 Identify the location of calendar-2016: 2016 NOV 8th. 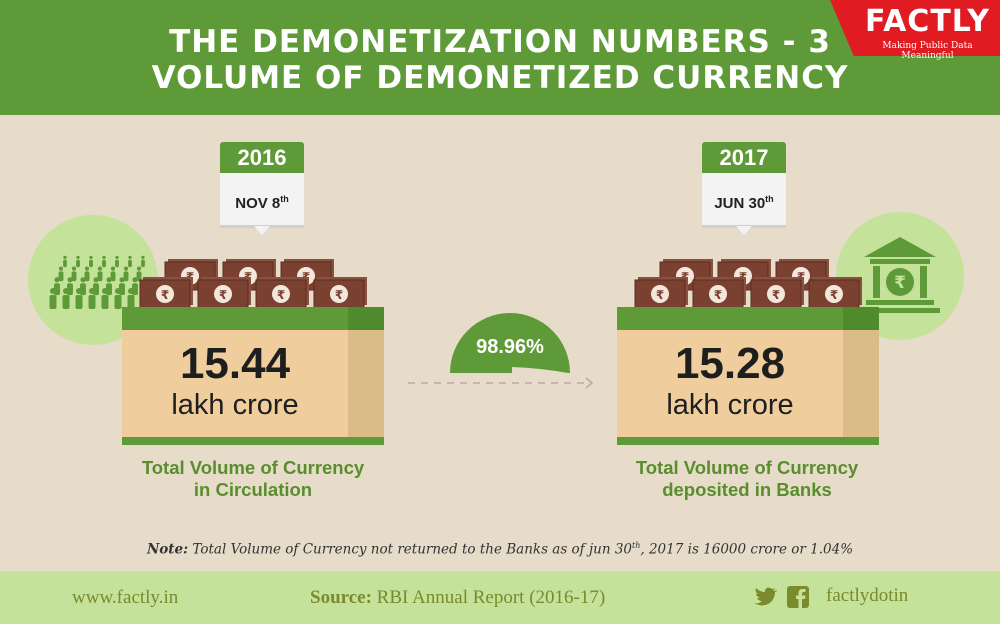
(262, 188).